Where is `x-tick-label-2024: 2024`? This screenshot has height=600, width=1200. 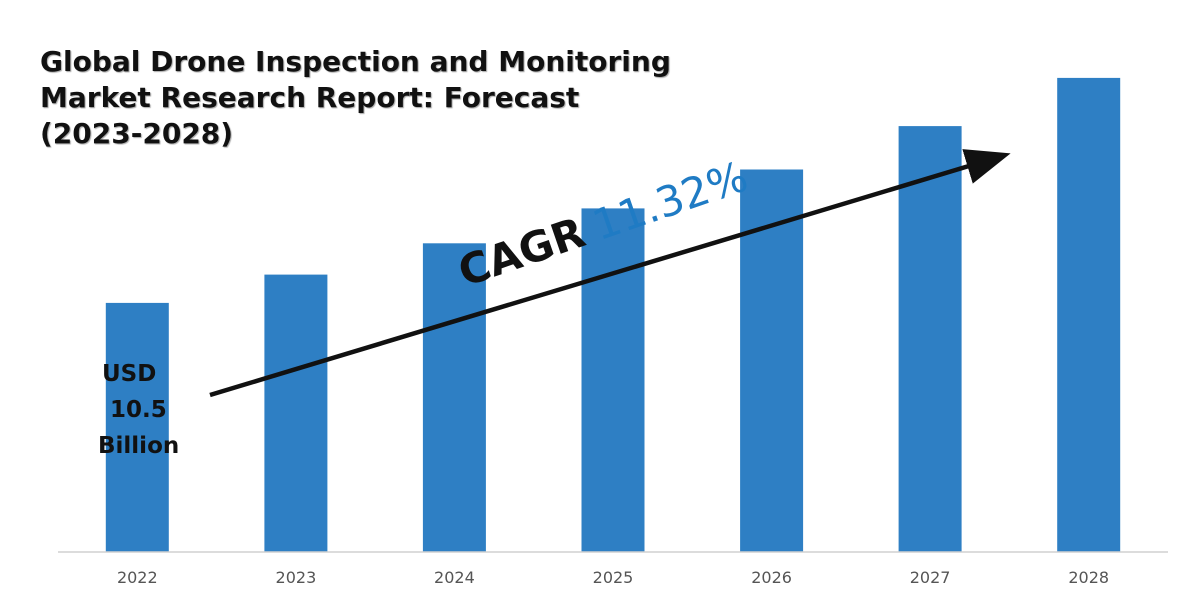 x-tick-label-2024: 2024 is located at coordinates (454, 577).